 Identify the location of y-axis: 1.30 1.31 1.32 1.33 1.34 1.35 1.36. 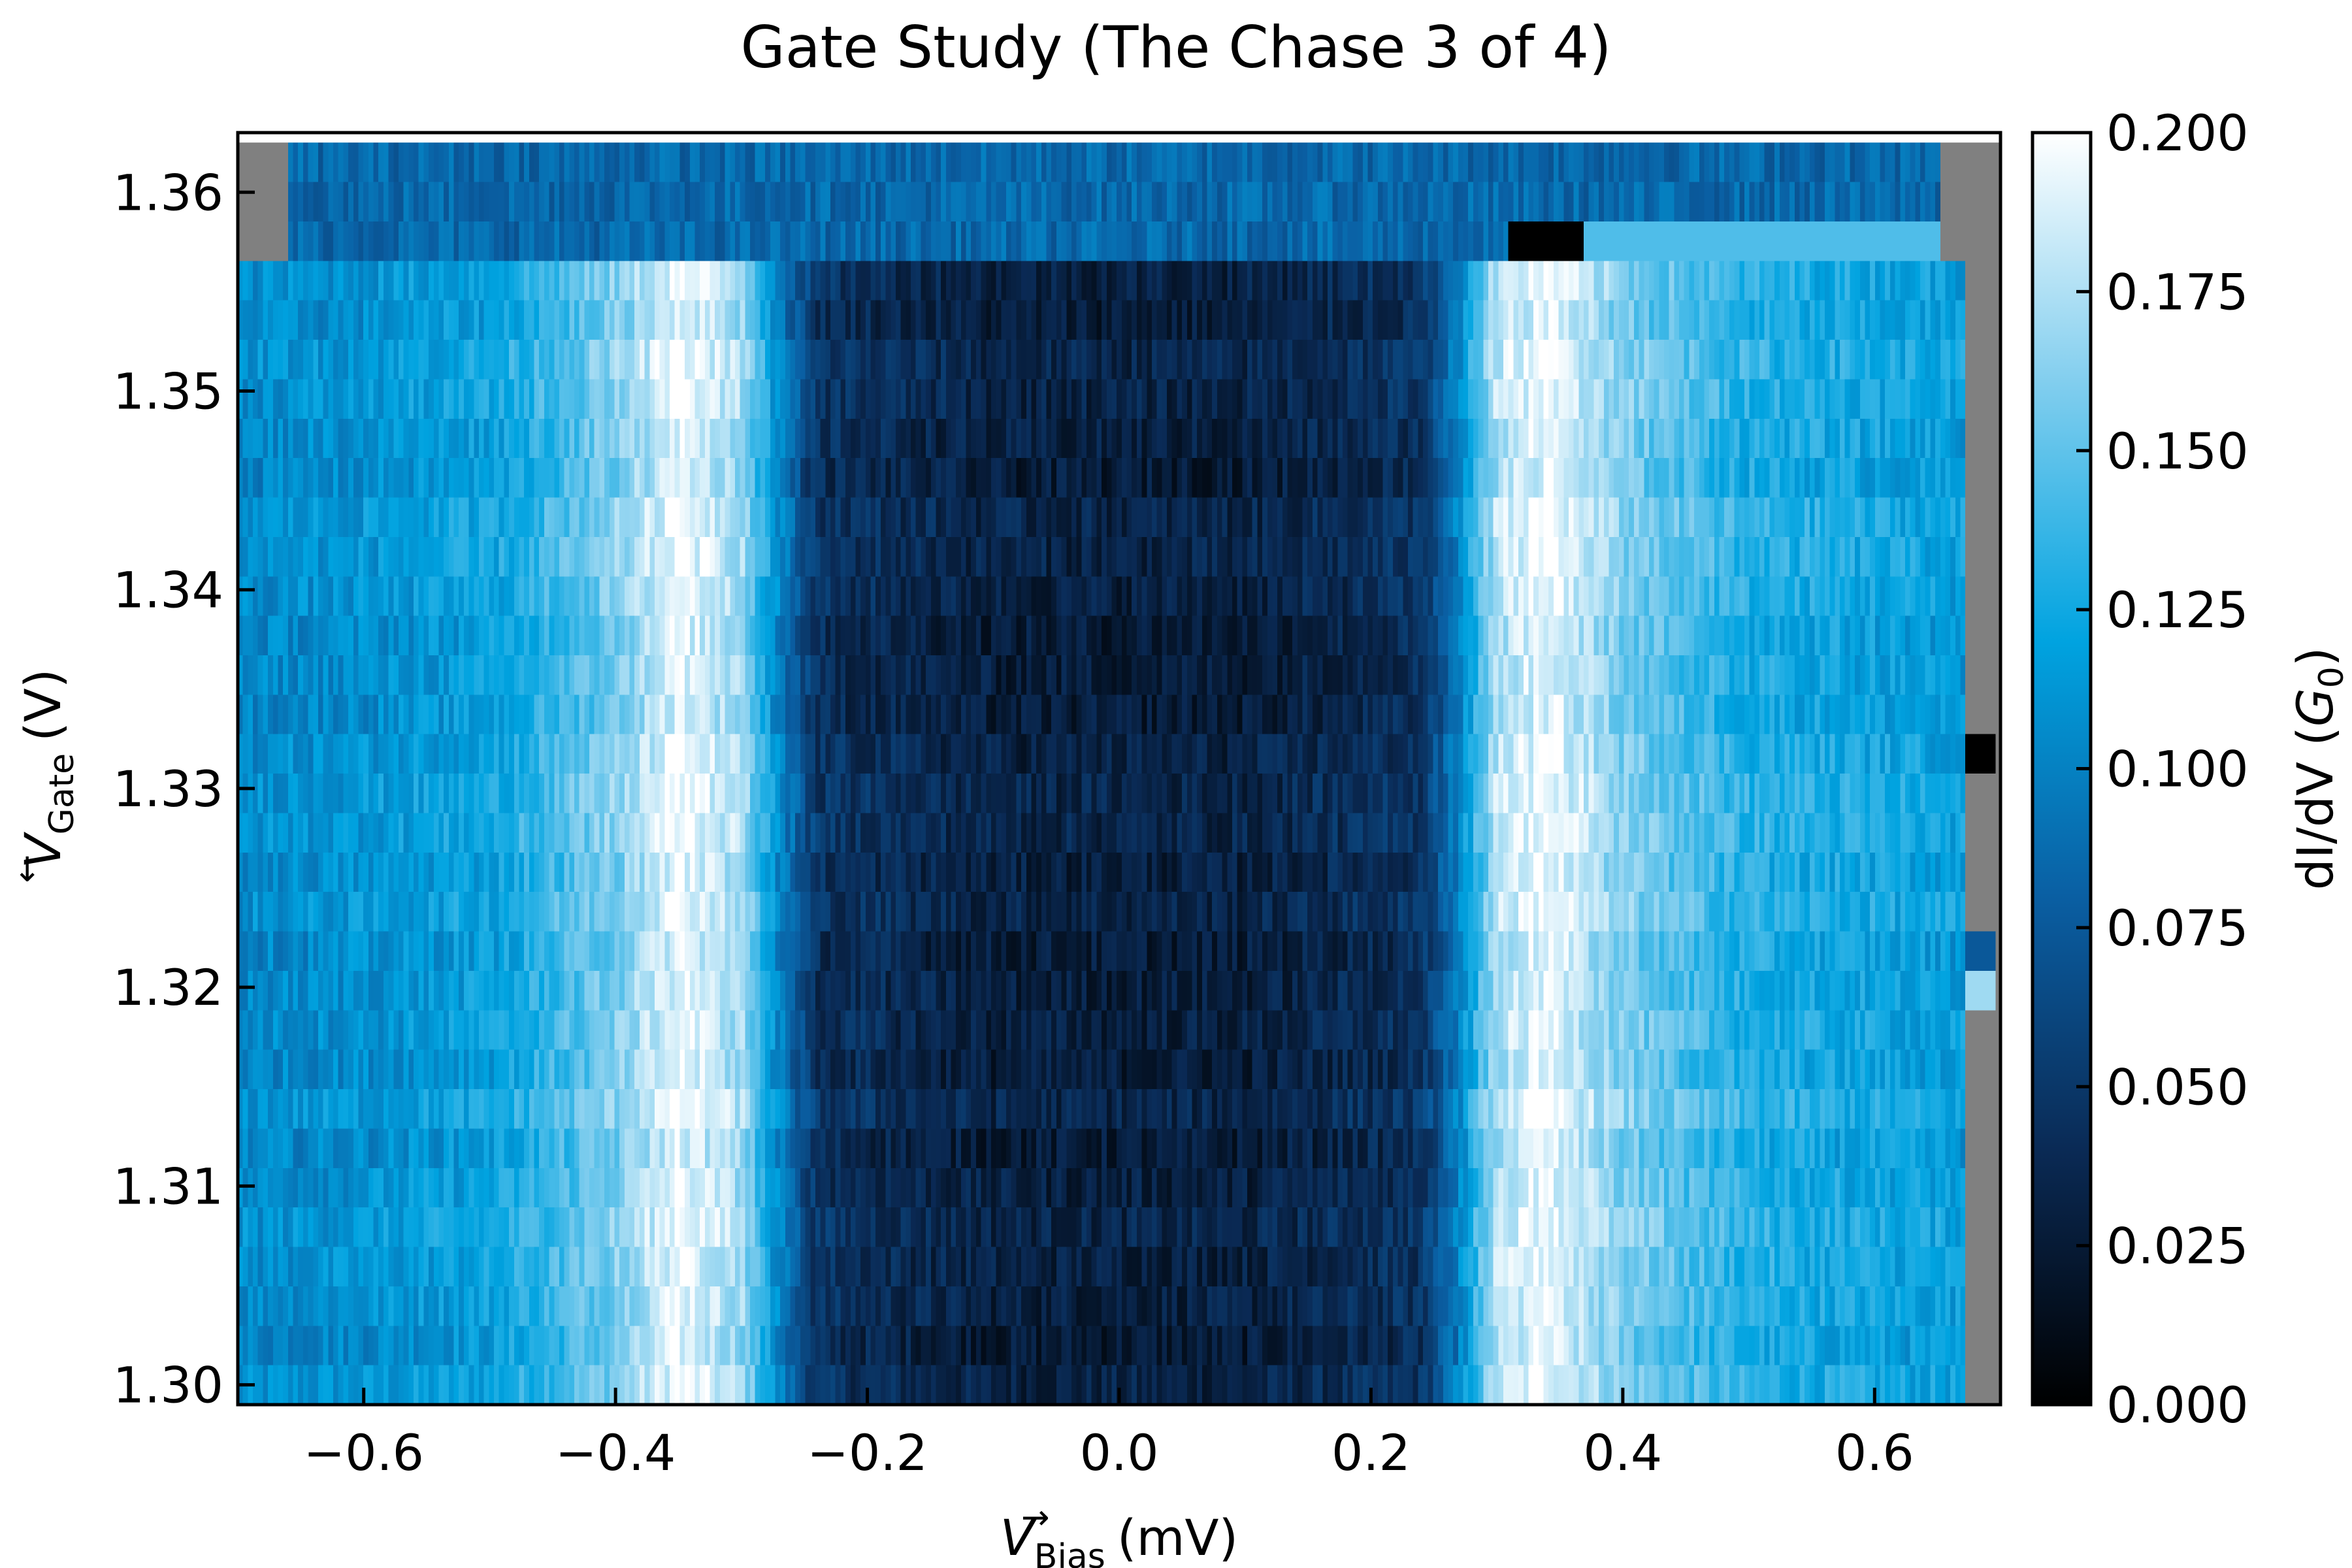
(184, 788).